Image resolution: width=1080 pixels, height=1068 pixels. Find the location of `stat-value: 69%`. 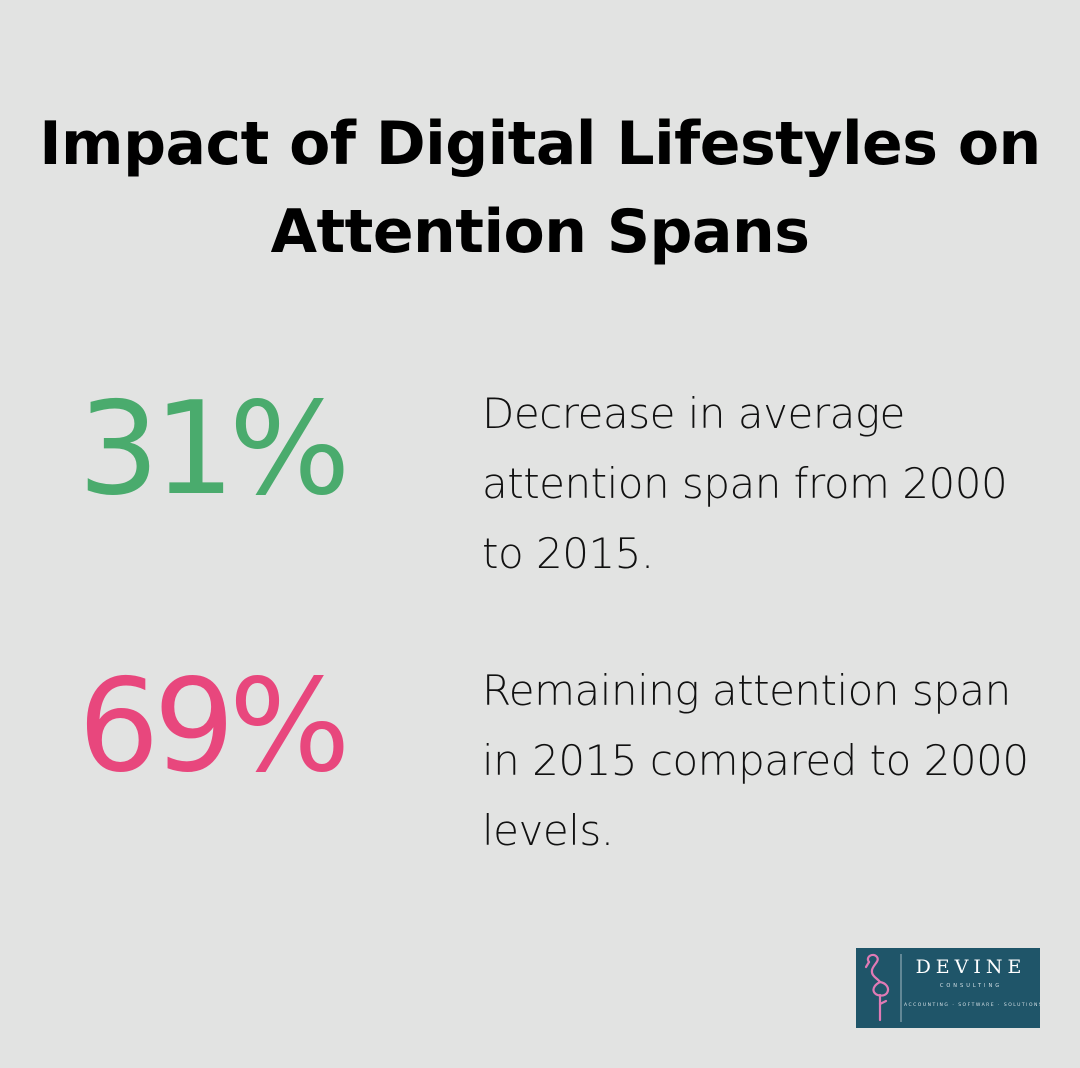

stat-value: 69% is located at coordinates (214, 726).